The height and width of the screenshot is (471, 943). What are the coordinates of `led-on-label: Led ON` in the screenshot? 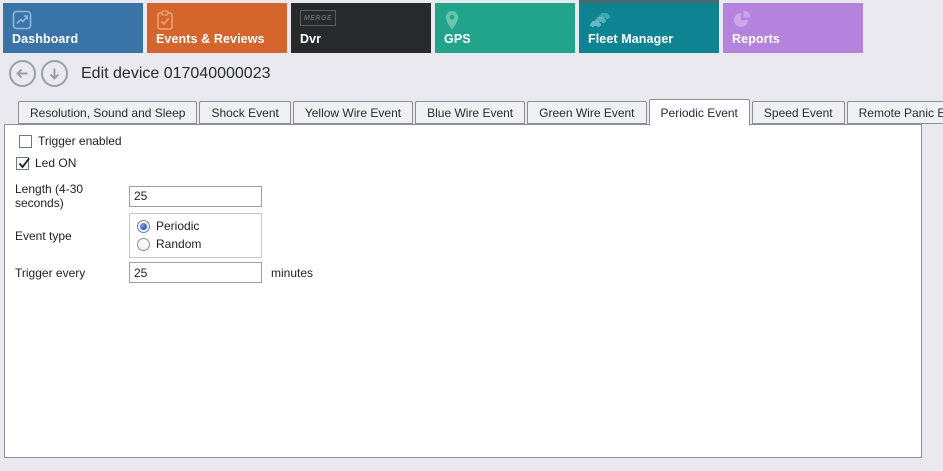 It's located at (56, 163).